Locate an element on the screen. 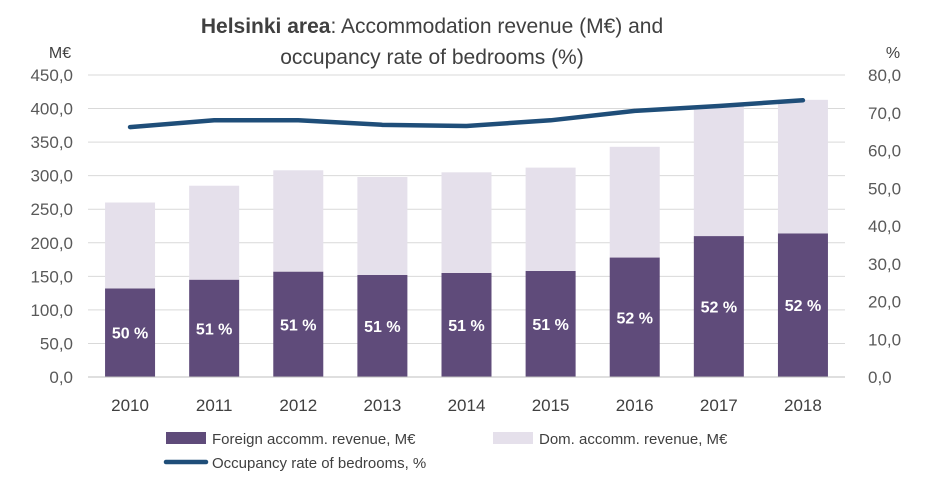 The height and width of the screenshot is (478, 925). bar-data-label: 50 % is located at coordinates (130, 334).